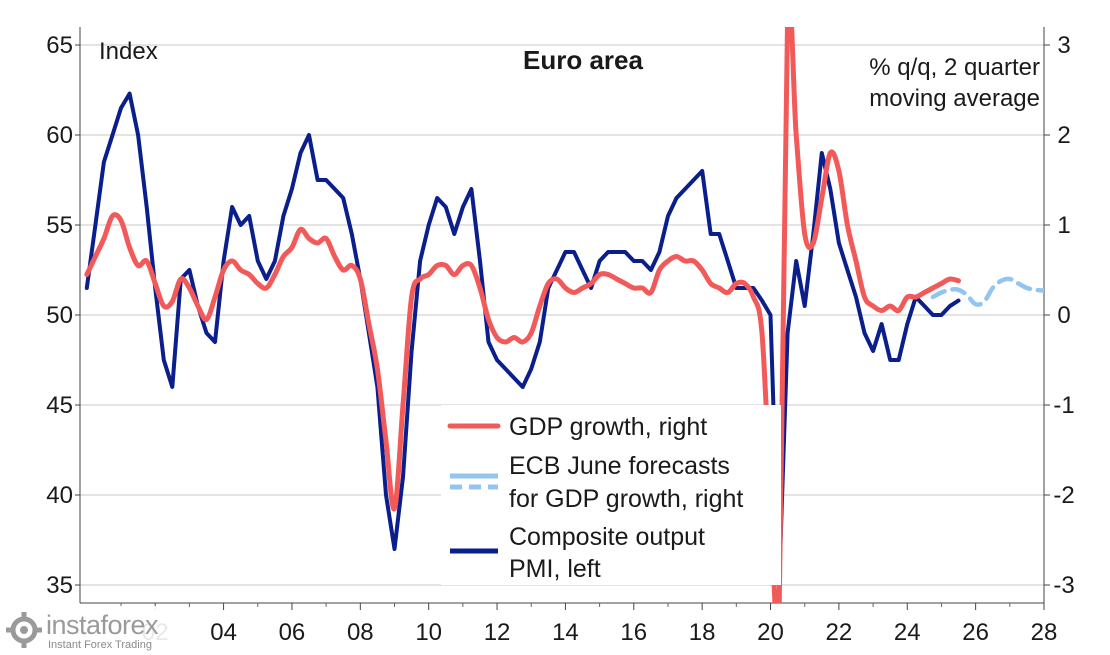 This screenshot has width=1110, height=655. What do you see at coordinates (619, 466) in the screenshot?
I see `legend-label-ecb-line1: ECB June forecasts` at bounding box center [619, 466].